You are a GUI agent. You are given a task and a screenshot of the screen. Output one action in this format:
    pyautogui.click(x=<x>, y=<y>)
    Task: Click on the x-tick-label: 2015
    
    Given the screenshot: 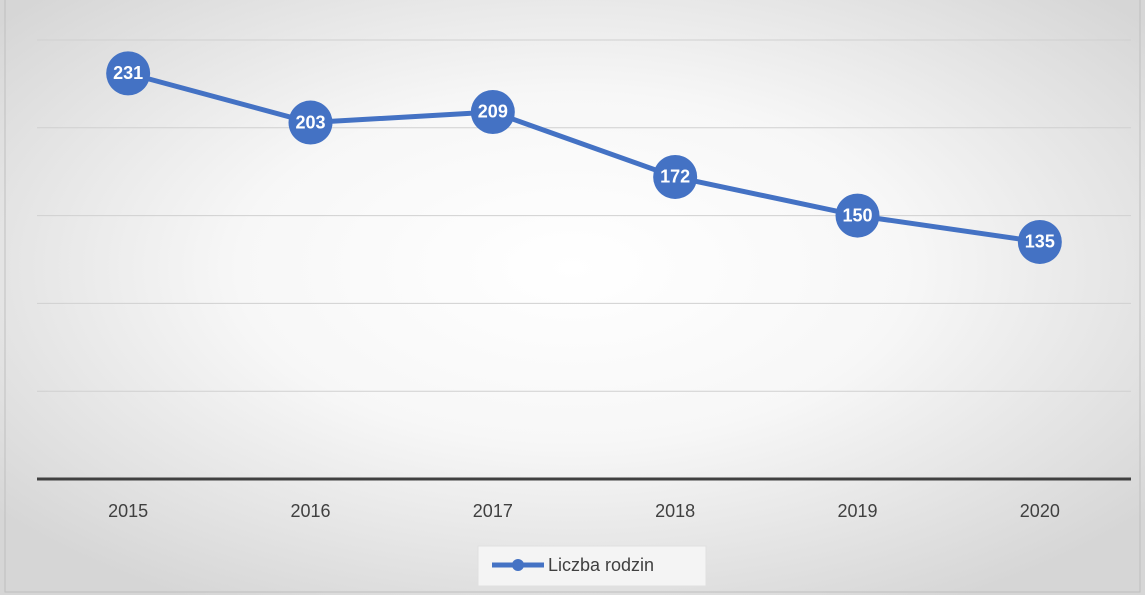 What is the action you would take?
    pyautogui.click(x=128, y=511)
    